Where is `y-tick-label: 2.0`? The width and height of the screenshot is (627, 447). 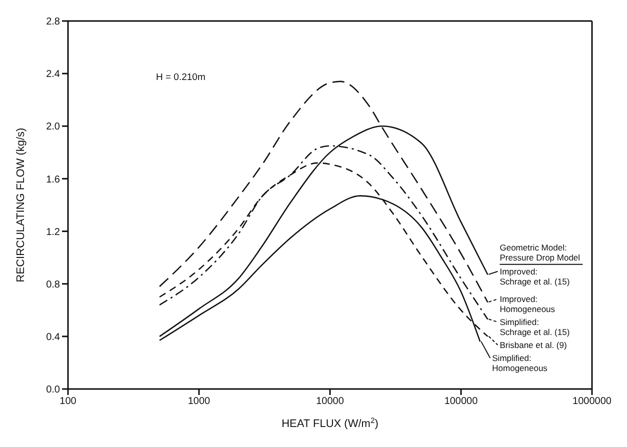
y-tick-label: 2.0 is located at coordinates (53, 127).